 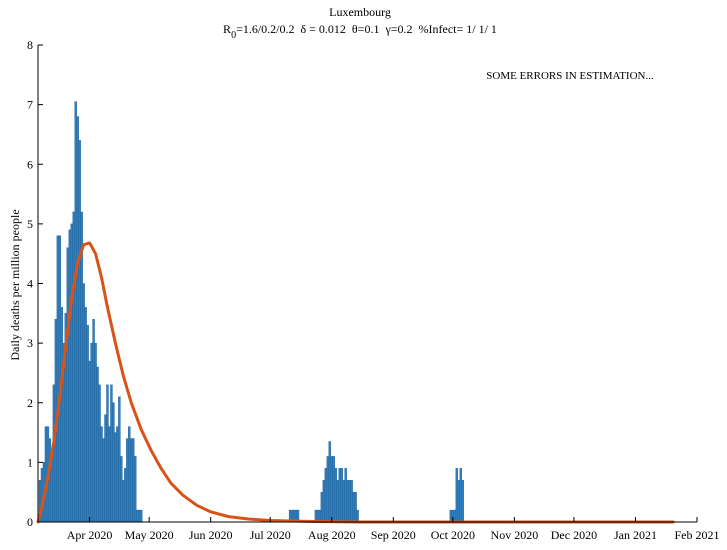 I want to click on x-tick-label: Jun 2020, so click(x=211, y=535).